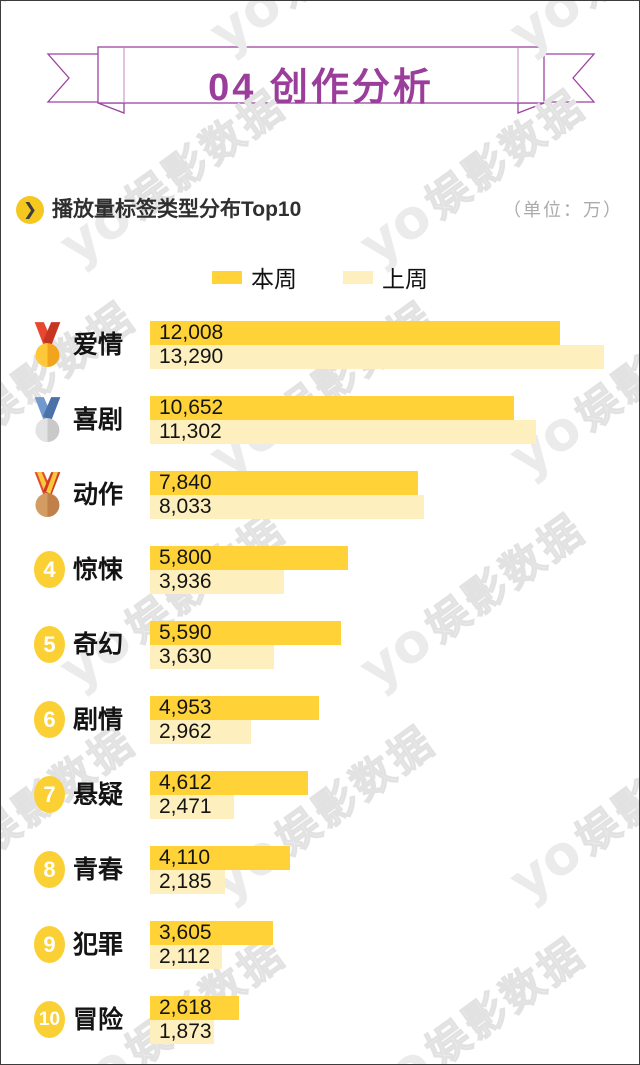 The height and width of the screenshot is (1065, 640). Describe the element at coordinates (563, 210) in the screenshot. I see `unit-note: （单位：万）` at that location.